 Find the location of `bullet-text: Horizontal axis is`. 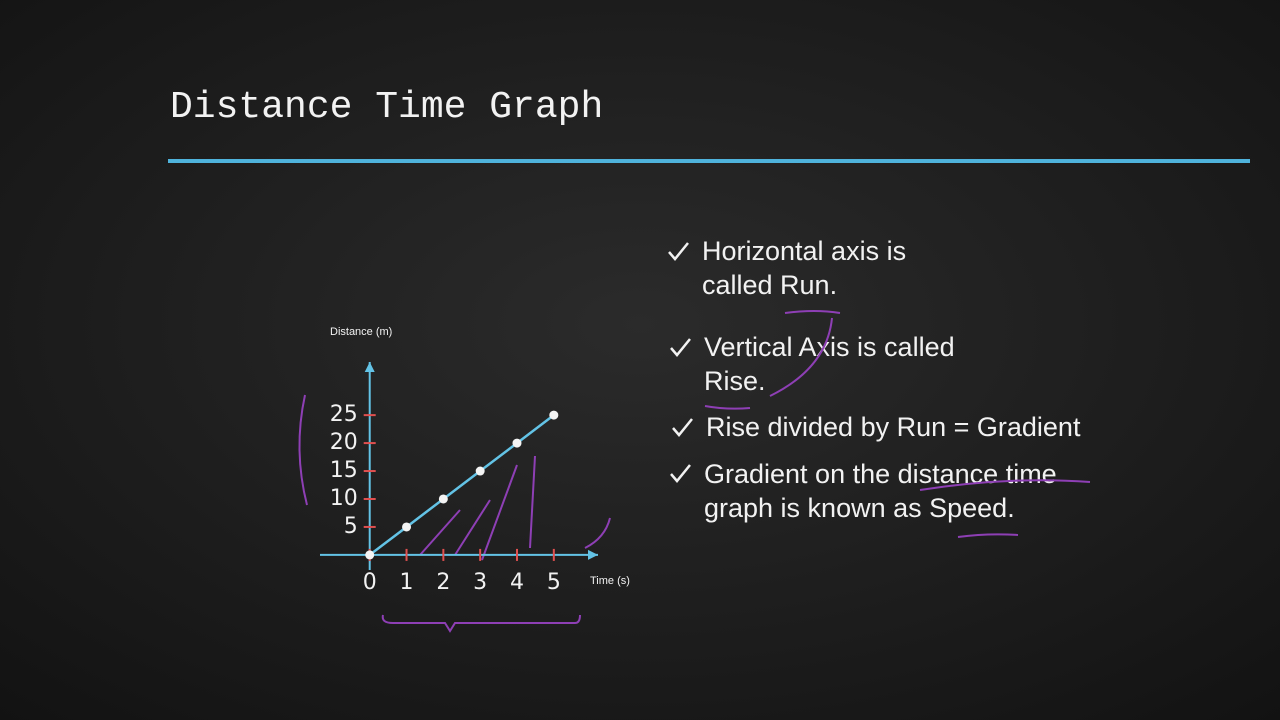

bullet-text: Horizontal axis is is located at coordinates (804, 251).